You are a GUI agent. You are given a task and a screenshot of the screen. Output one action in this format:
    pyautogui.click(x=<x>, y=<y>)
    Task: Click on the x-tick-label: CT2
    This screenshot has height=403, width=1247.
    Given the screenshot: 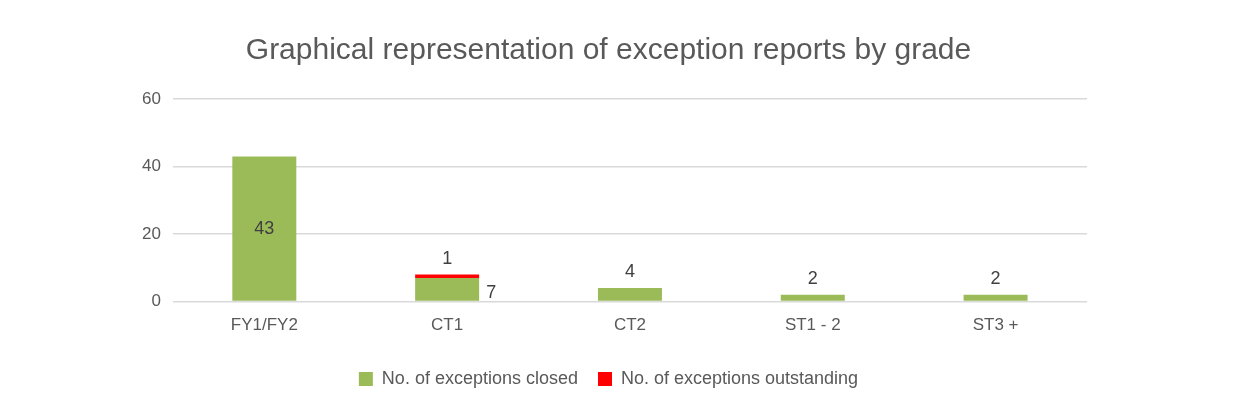 What is the action you would take?
    pyautogui.click(x=630, y=325)
    